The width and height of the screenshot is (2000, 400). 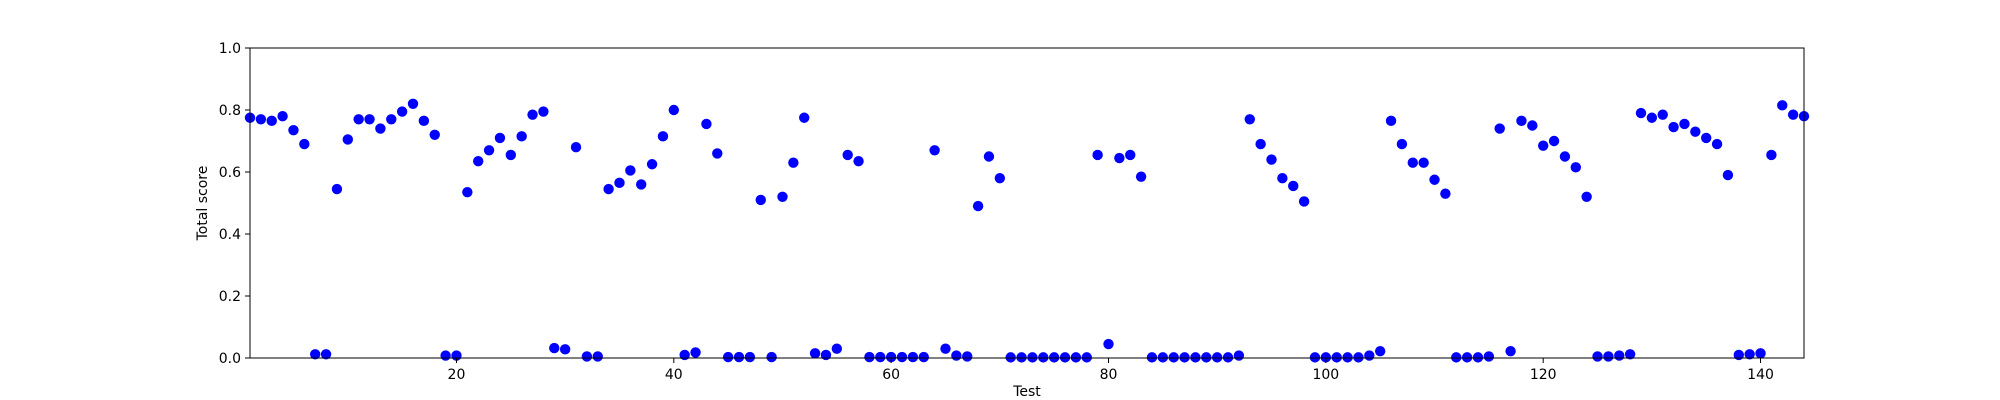 I want to click on x-tick-label: 80, so click(x=1109, y=375).